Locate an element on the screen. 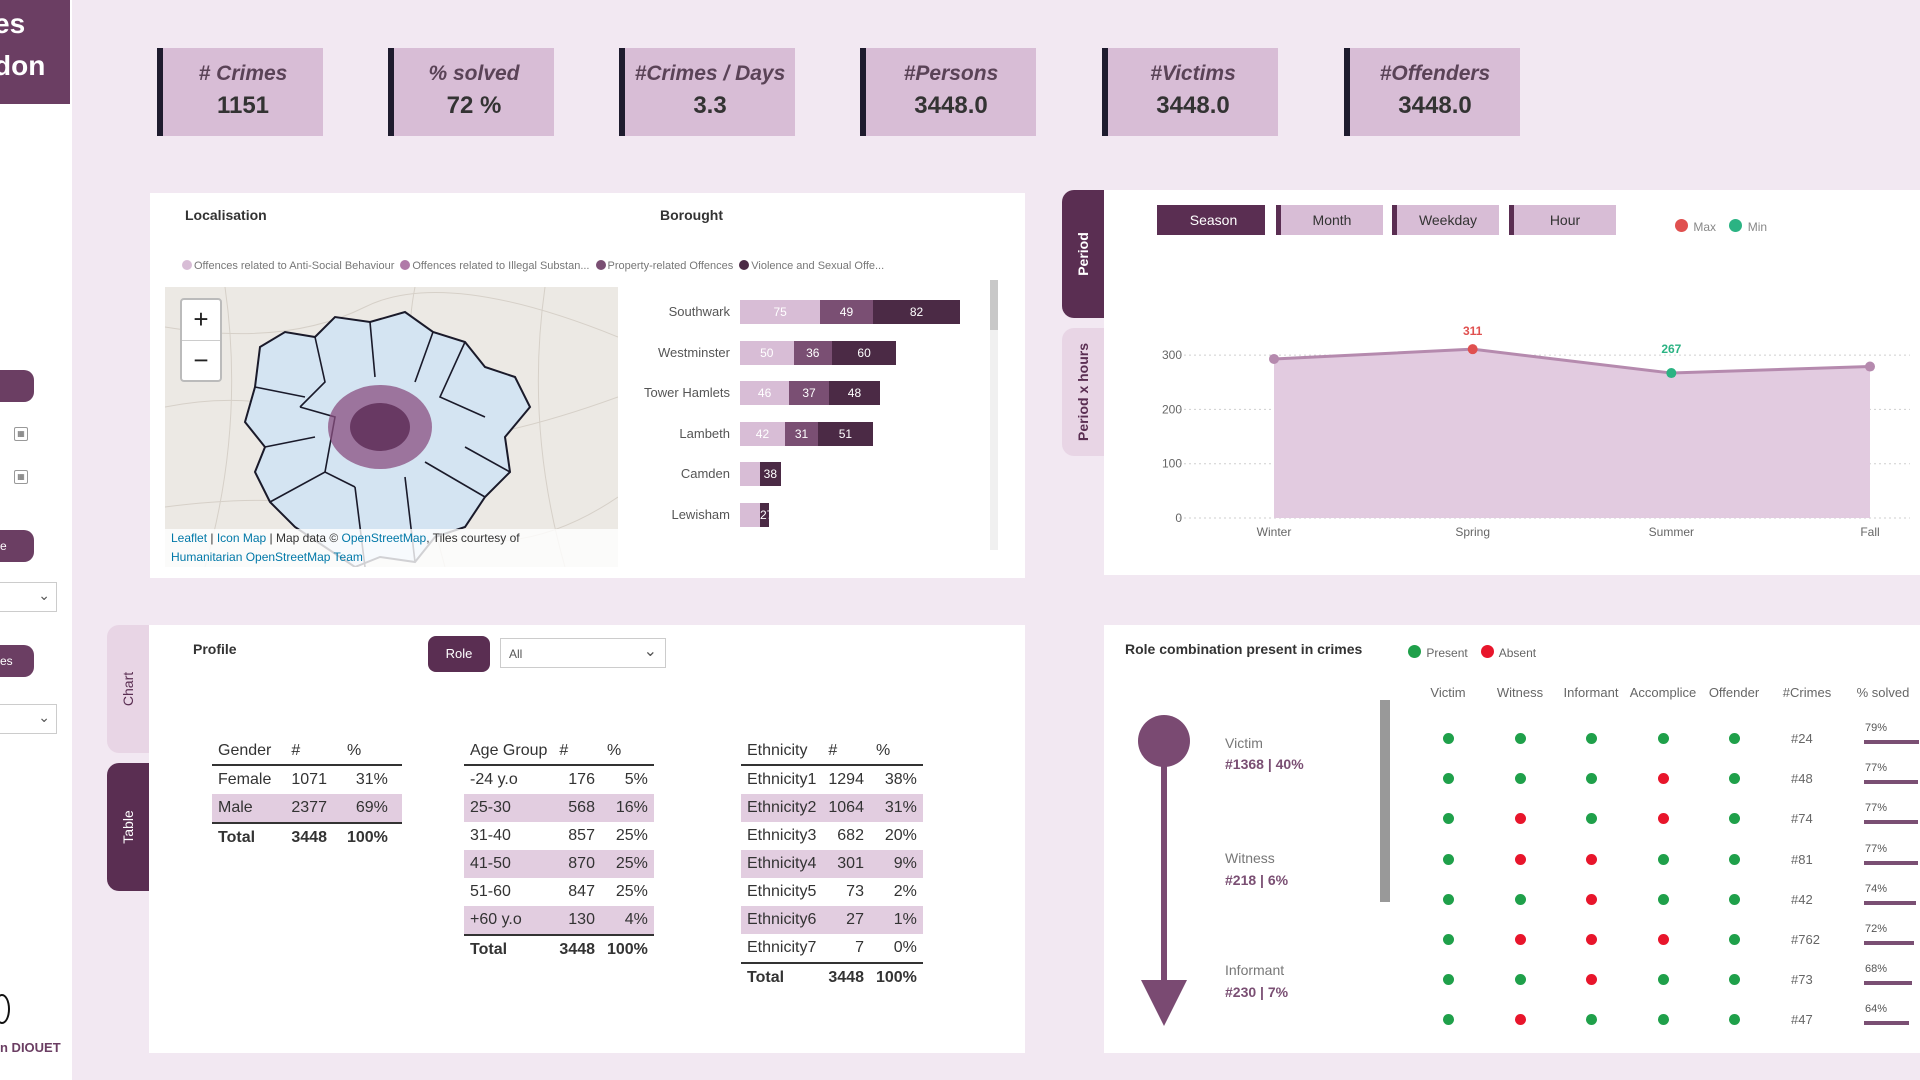  table-row: Ethnicity1 1294 38% is located at coordinates (832, 779).